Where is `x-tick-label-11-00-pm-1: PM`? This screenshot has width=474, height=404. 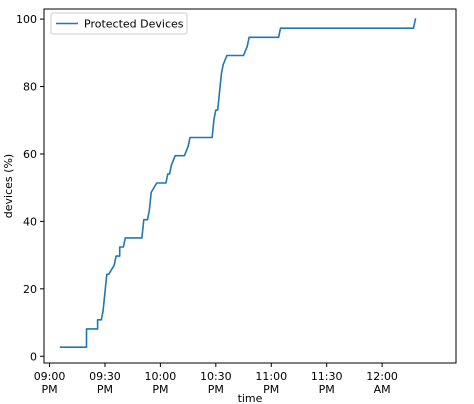
x-tick-label-11-00-pm-1: PM is located at coordinates (271, 389).